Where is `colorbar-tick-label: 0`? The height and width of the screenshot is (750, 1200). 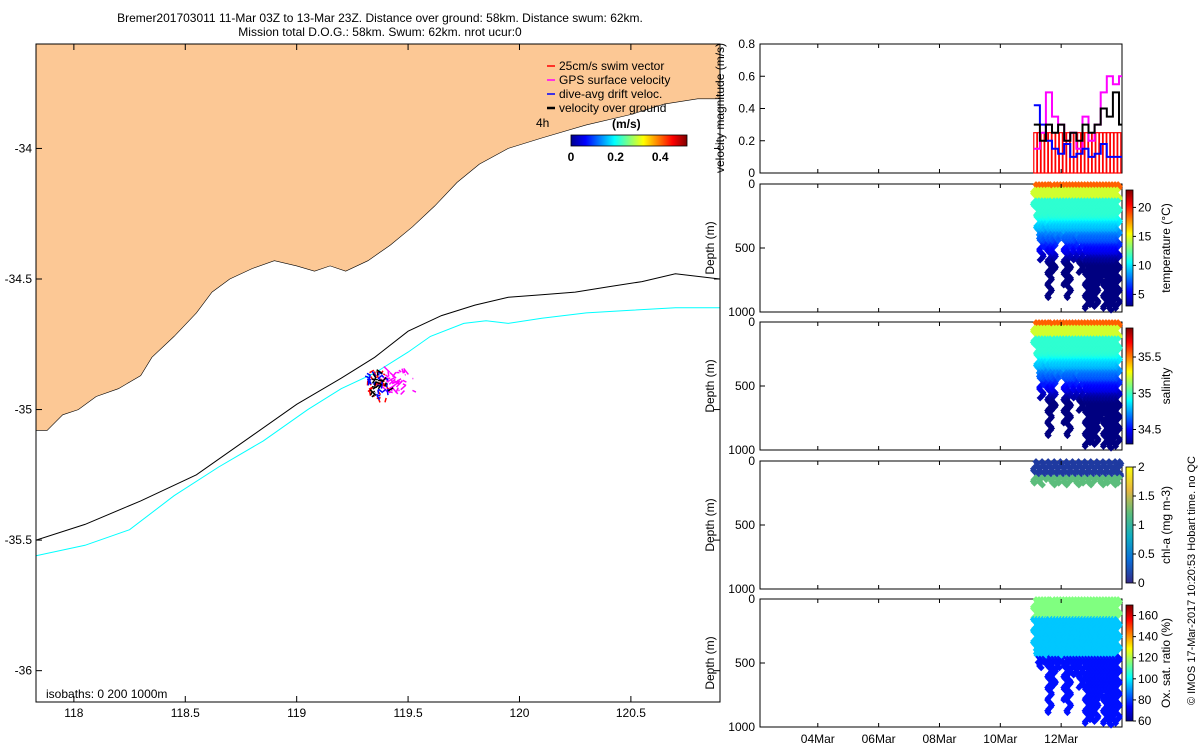 colorbar-tick-label: 0 is located at coordinates (1141, 583).